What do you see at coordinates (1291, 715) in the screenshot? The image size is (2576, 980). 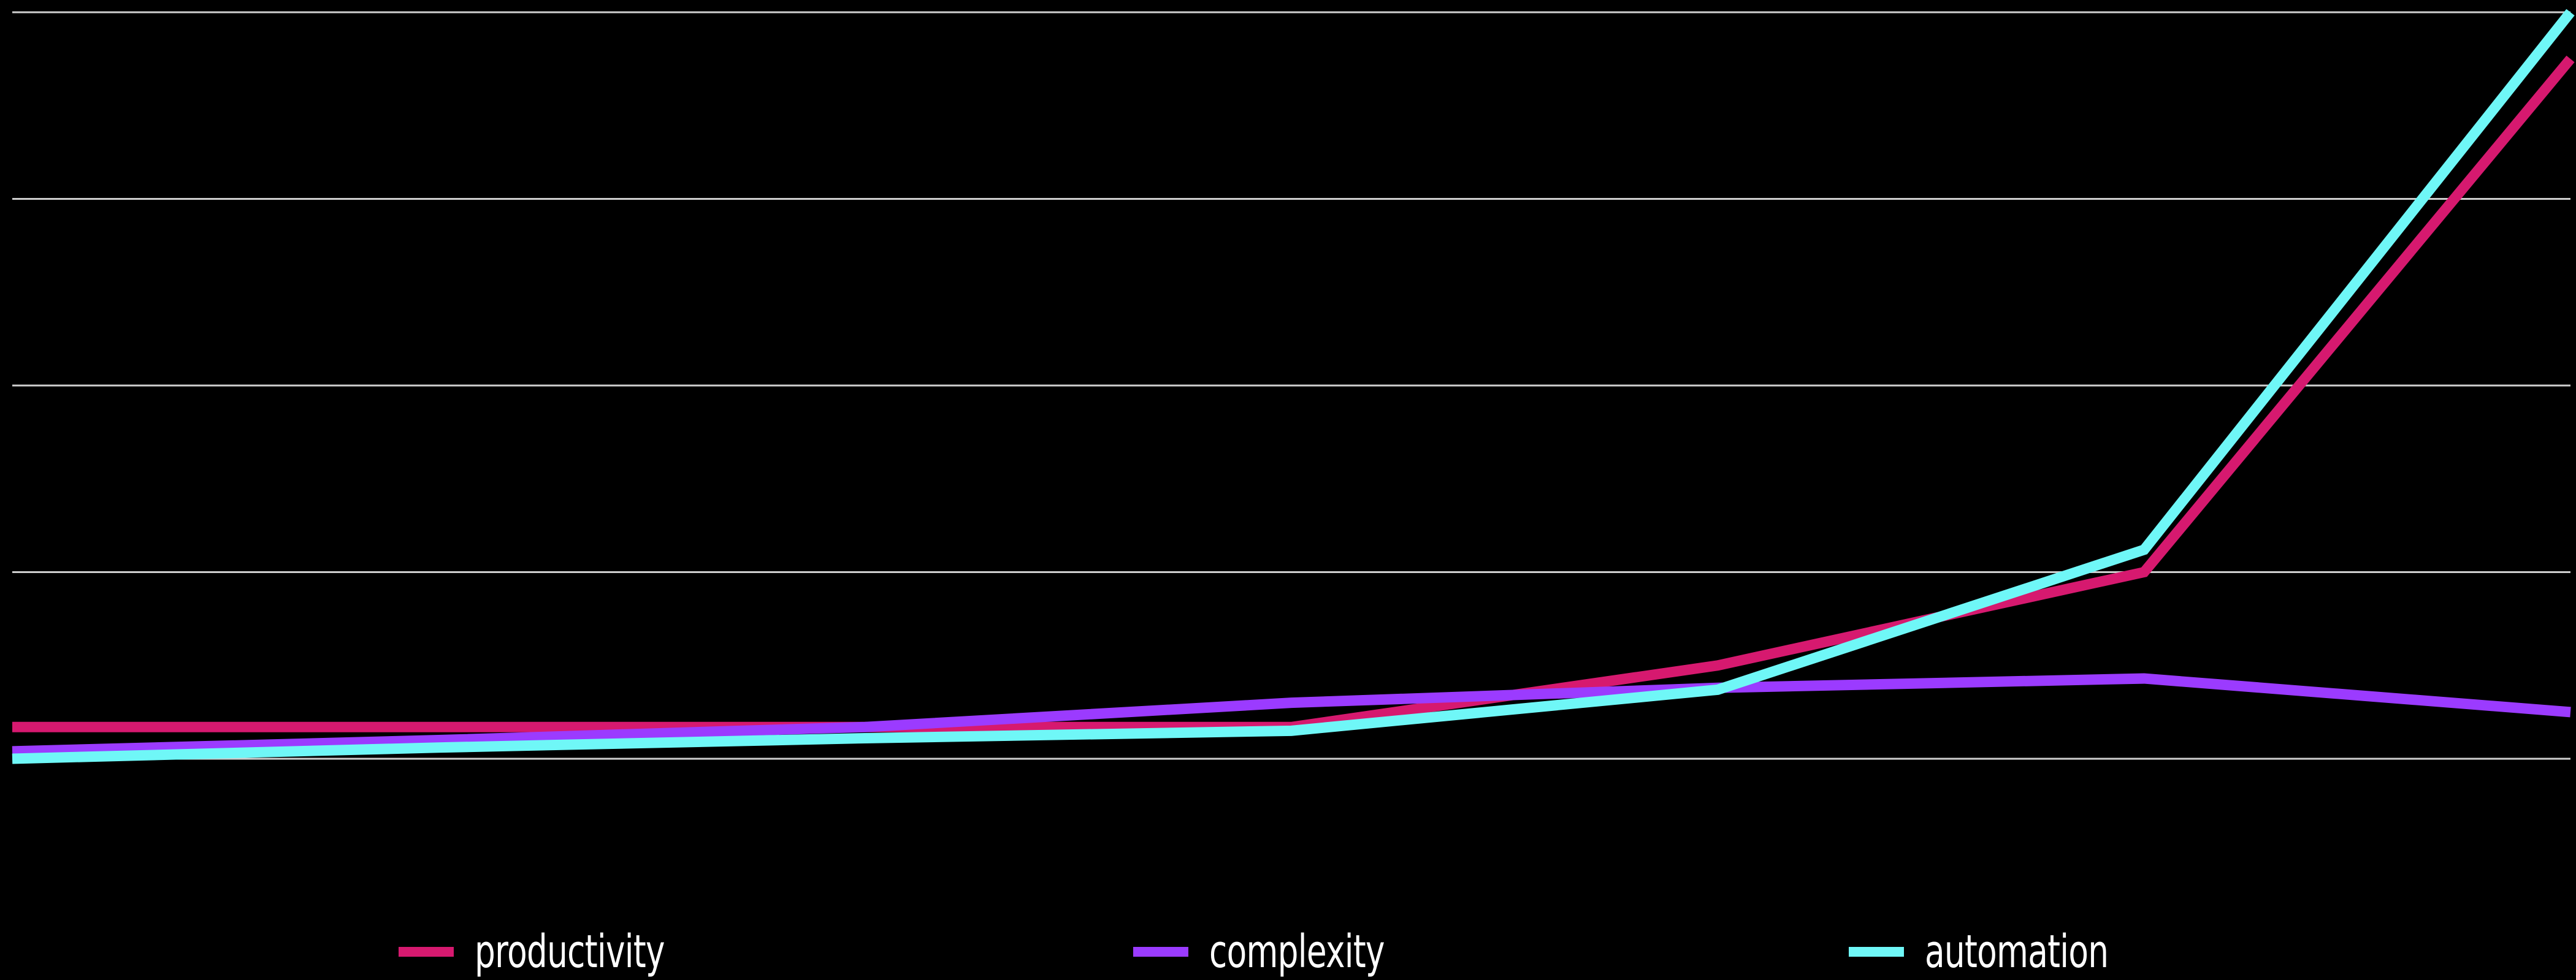 I see `series-line-complexity` at bounding box center [1291, 715].